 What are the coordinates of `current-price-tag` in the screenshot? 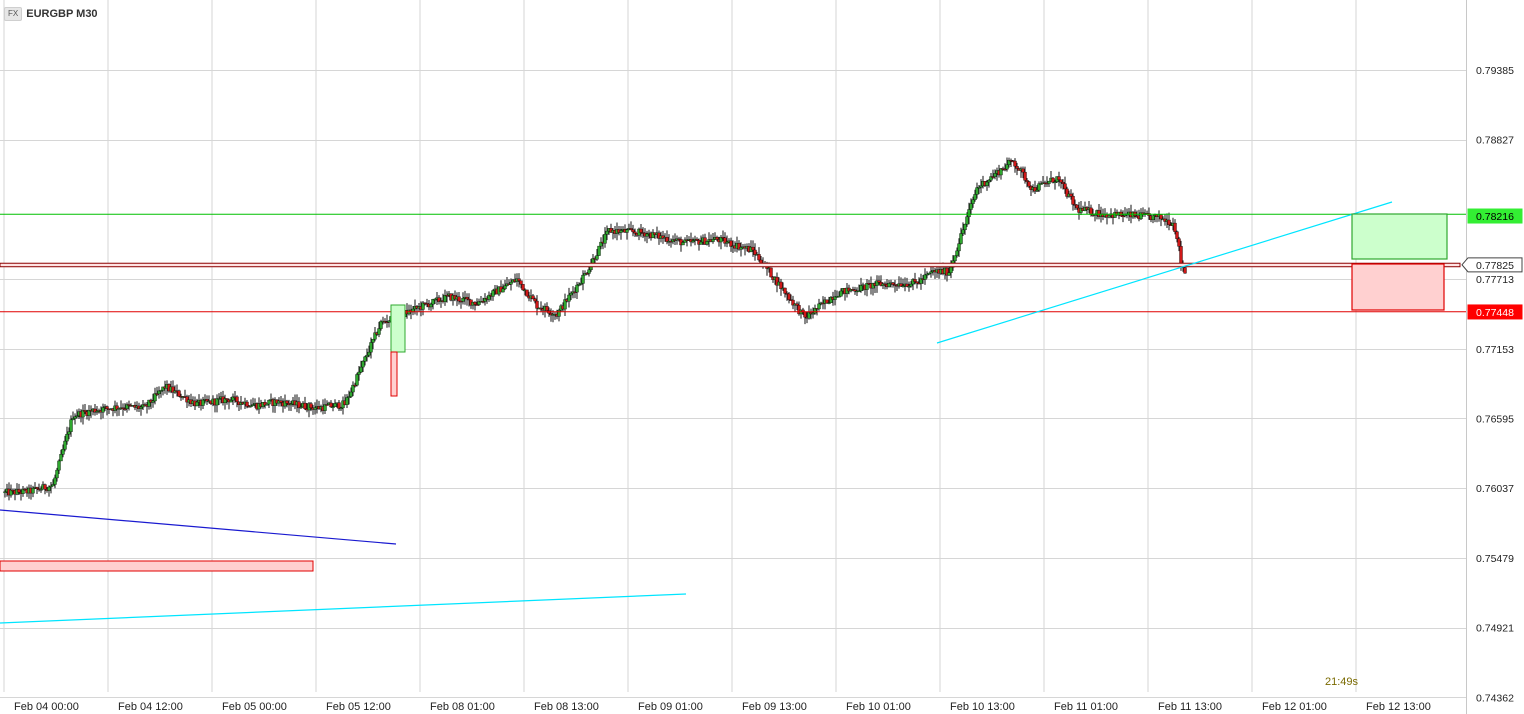 It's located at (1492, 265).